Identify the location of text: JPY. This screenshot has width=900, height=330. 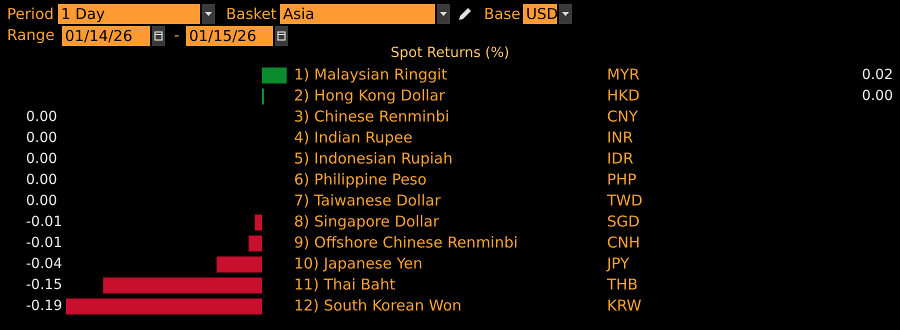
(618, 263).